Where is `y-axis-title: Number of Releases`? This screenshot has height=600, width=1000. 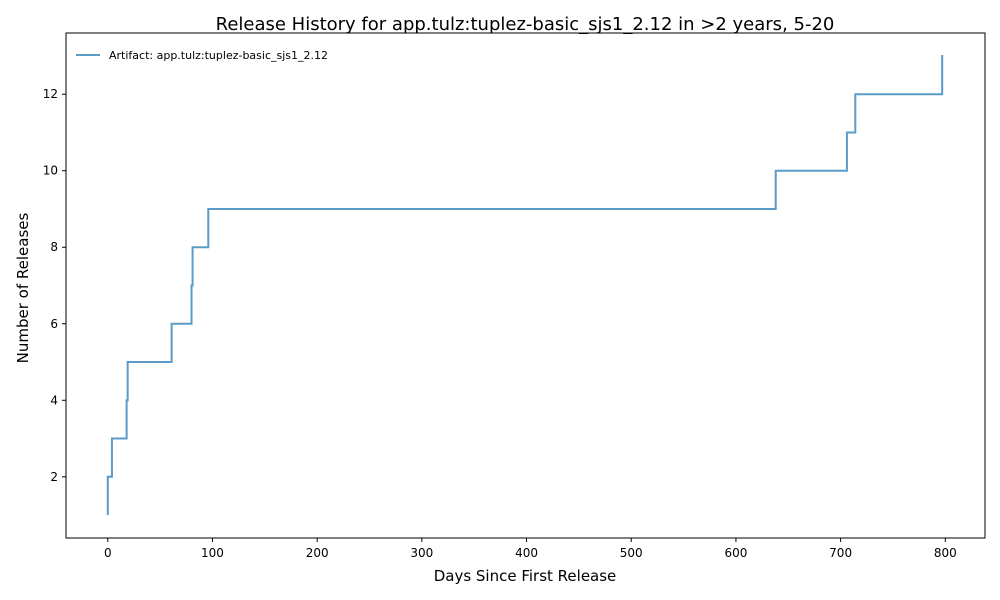
y-axis-title: Number of Releases is located at coordinates (23, 287).